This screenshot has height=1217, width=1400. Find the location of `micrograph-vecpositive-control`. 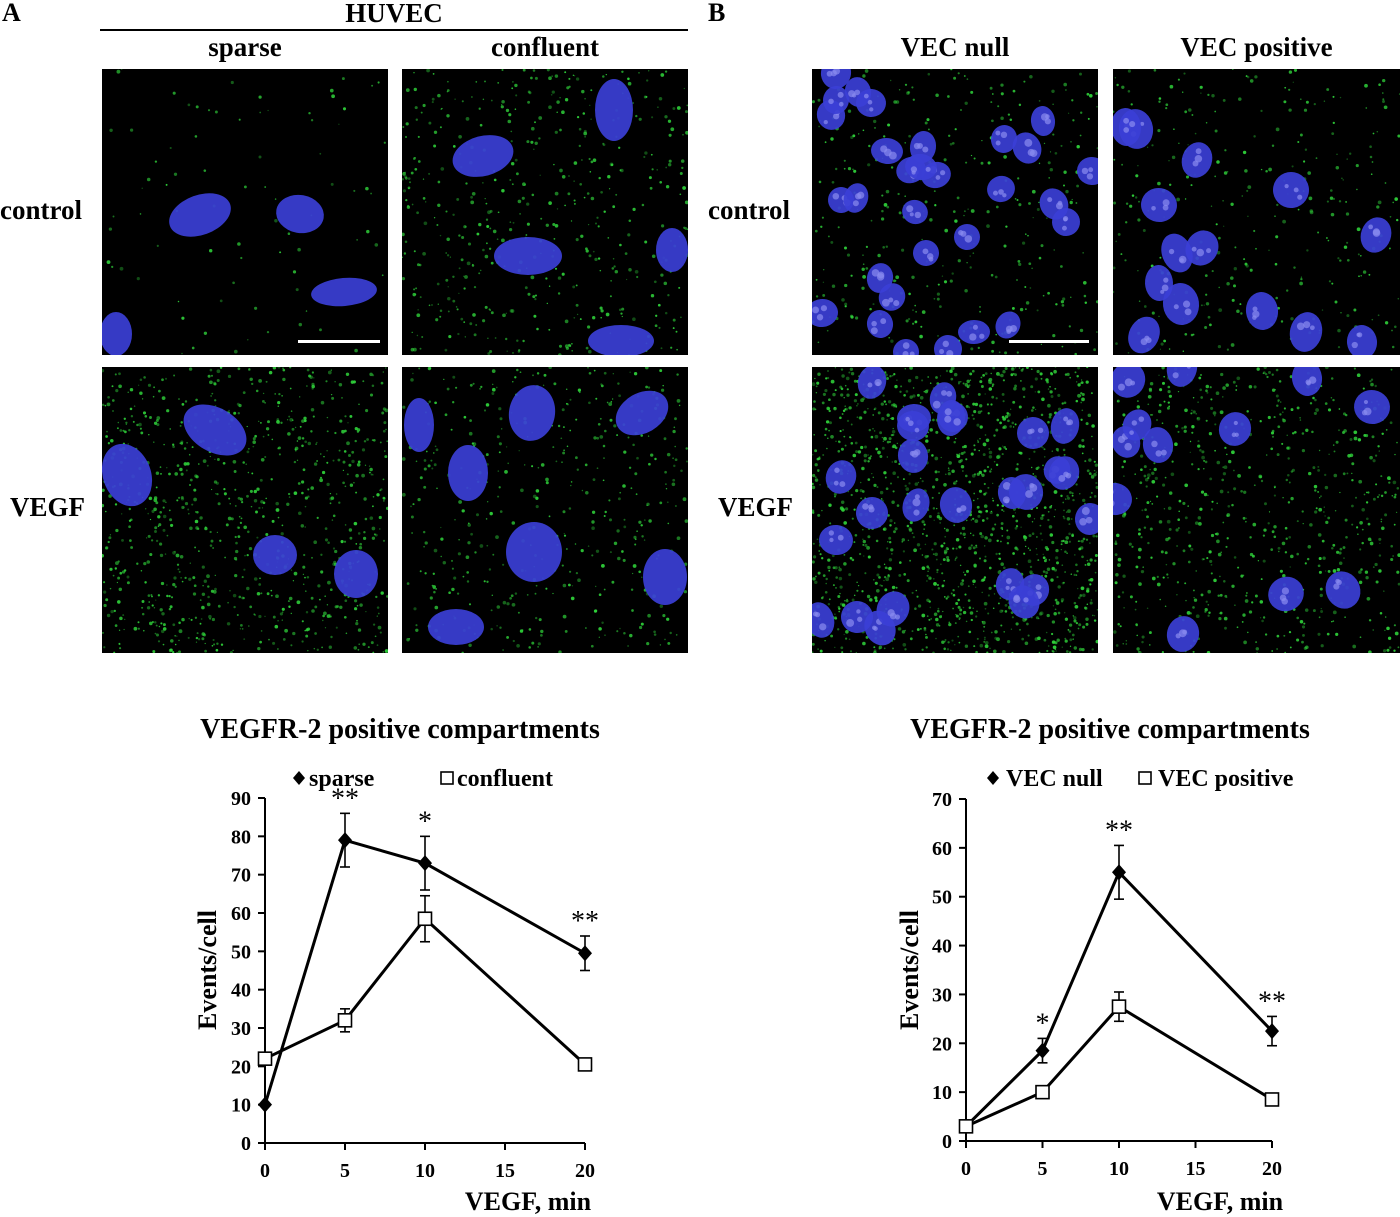

micrograph-vecpositive-control is located at coordinates (1256, 212).